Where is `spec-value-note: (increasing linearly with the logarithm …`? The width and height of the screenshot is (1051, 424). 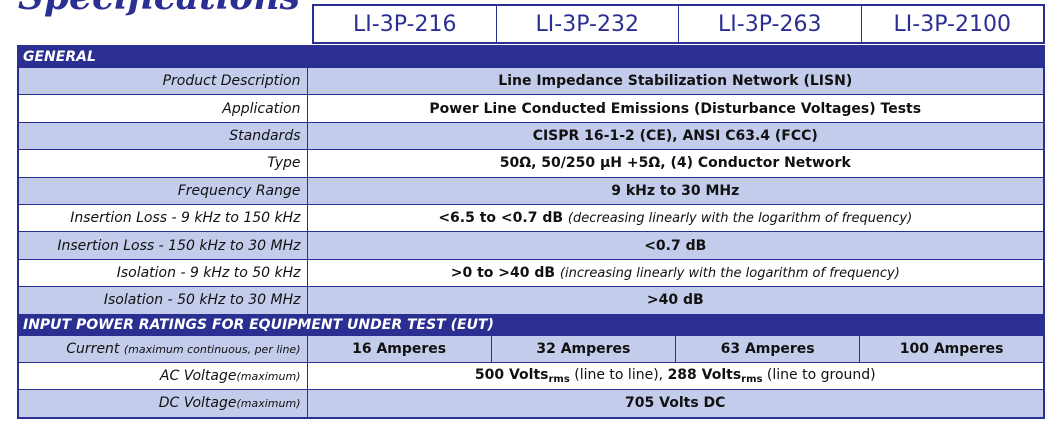 spec-value-note: (increasing linearly with the logarithm … is located at coordinates (729, 273).